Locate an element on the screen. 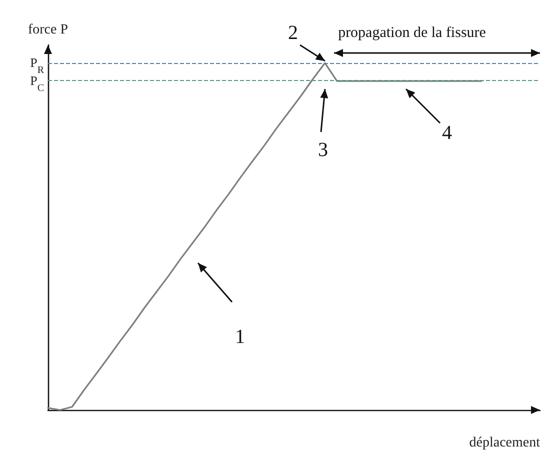 The image size is (551, 462). x-axis-title: déplacement is located at coordinates (504, 443).